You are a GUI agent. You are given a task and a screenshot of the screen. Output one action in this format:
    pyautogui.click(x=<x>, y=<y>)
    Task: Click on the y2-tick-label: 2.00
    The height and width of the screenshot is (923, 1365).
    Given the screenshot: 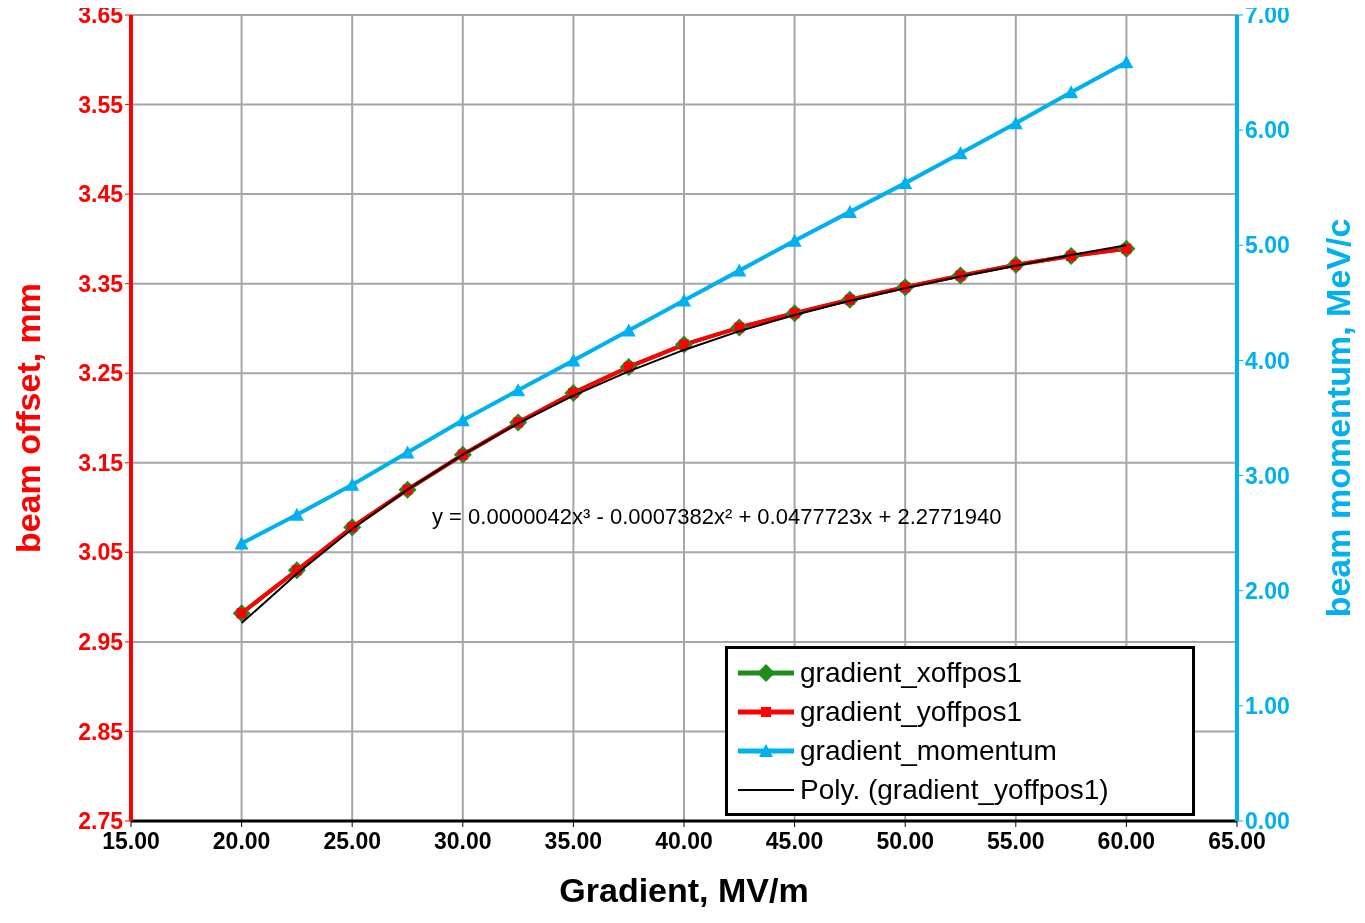 What is the action you would take?
    pyautogui.click(x=1267, y=590)
    